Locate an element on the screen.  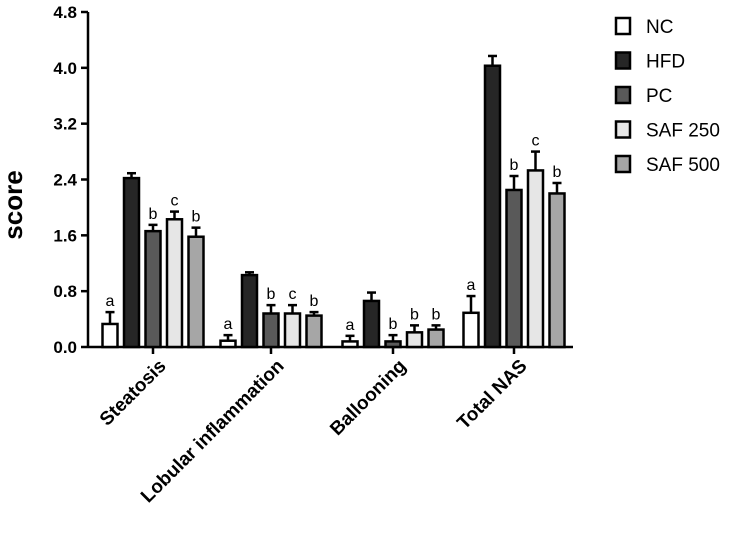
y-axis: 0.0 0.8 1.6 2.4 3.2 4.0 4.8 is located at coordinates (71, 180).